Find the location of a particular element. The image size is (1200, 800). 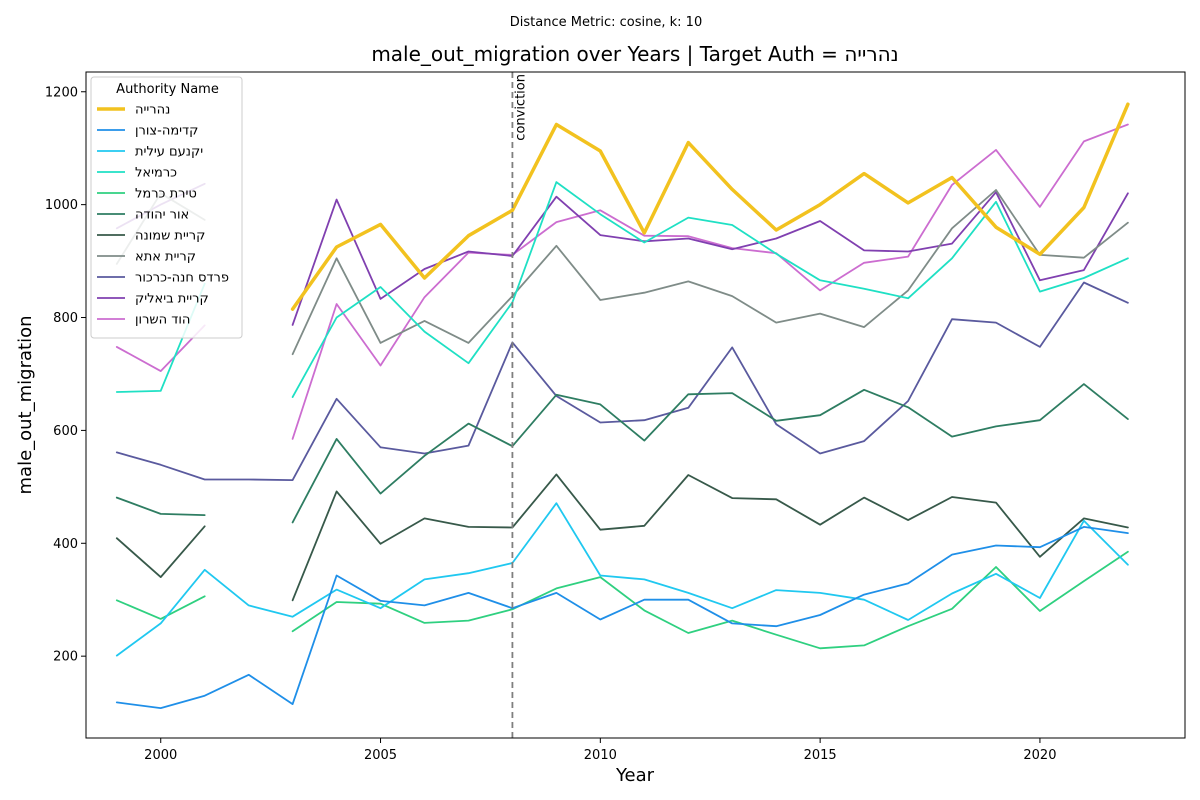

chart-suptitle: Distance Metric: cosine, k: 10 is located at coordinates (606, 22).